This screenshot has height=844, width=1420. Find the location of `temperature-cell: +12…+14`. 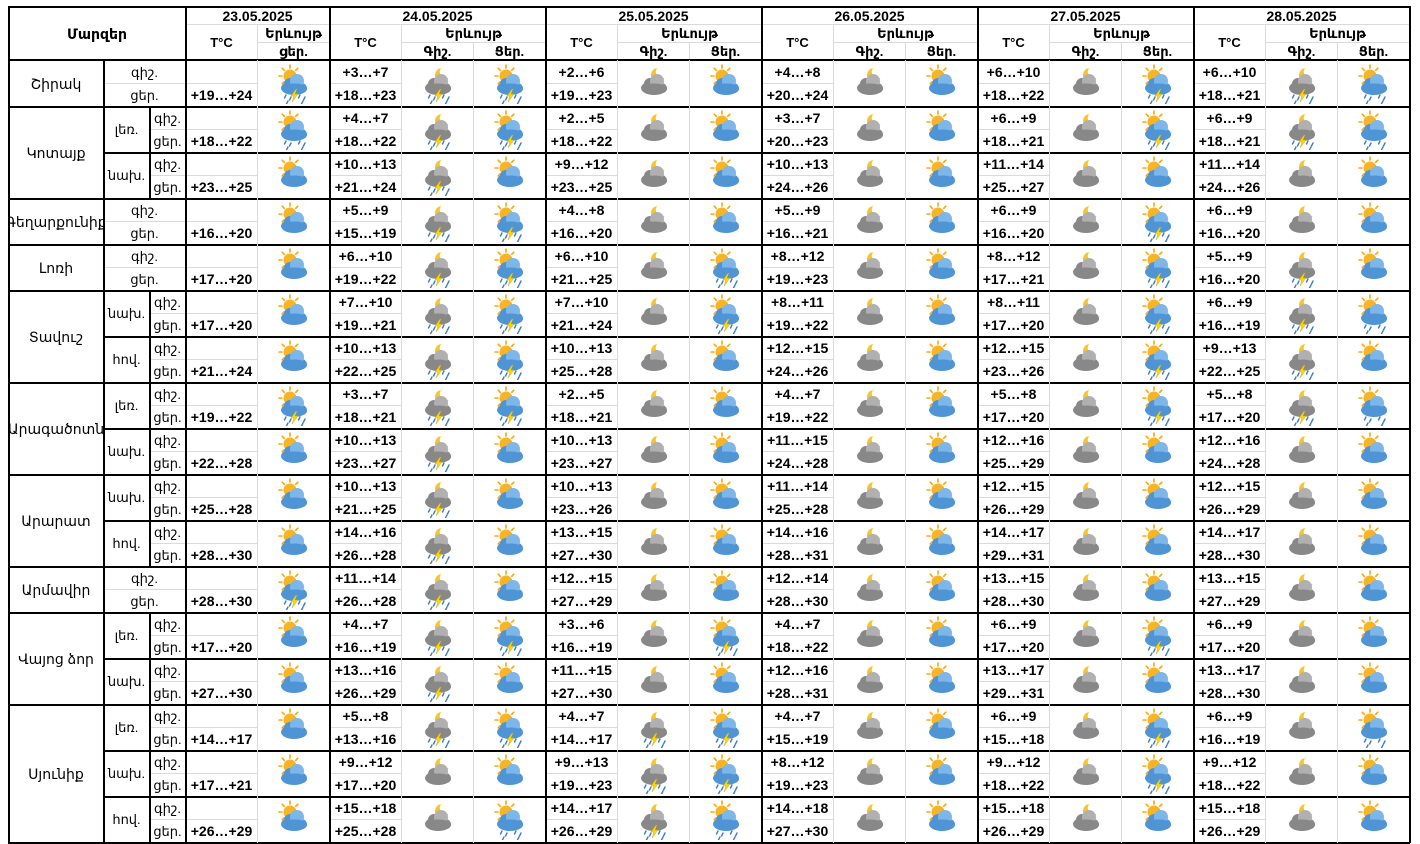

temperature-cell: +12…+14 is located at coordinates (797, 578).